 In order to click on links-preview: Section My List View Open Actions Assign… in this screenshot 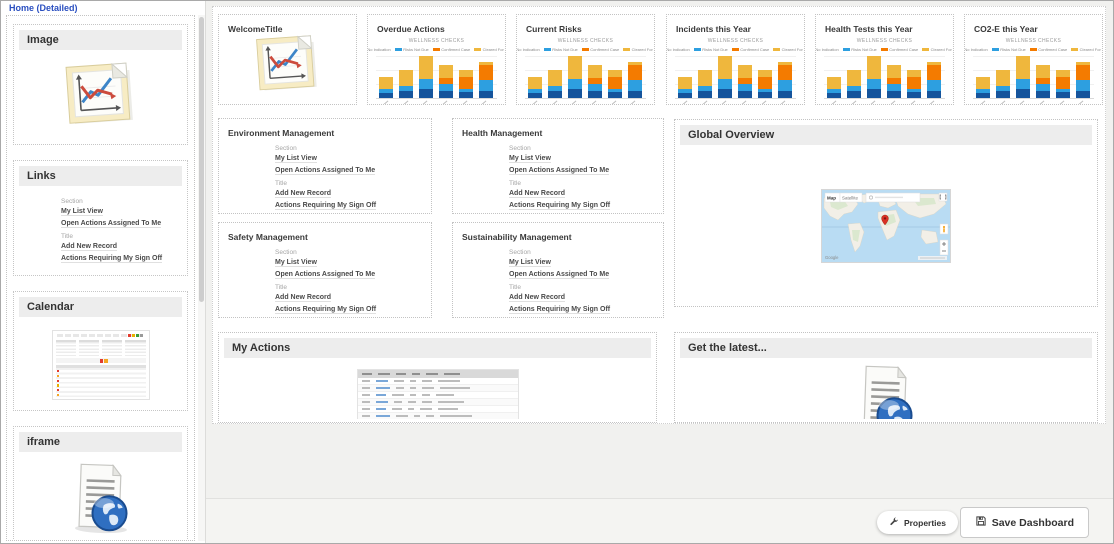, I will do `click(100, 233)`.